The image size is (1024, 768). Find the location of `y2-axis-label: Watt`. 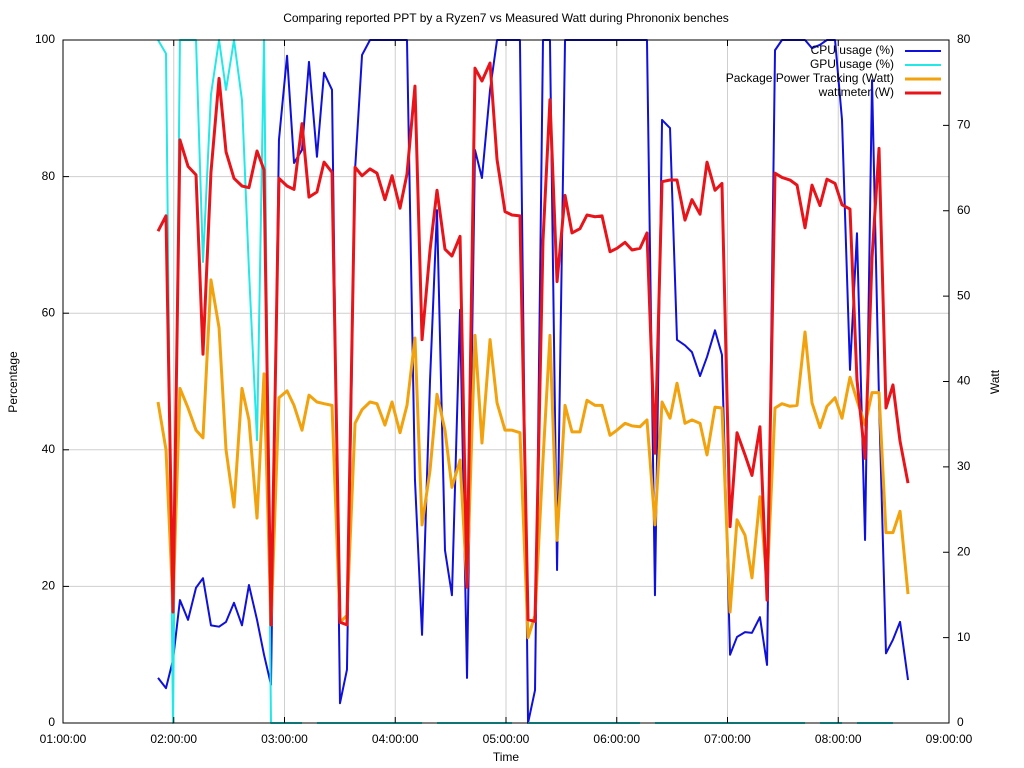

y2-axis-label: Watt is located at coordinates (995, 381).